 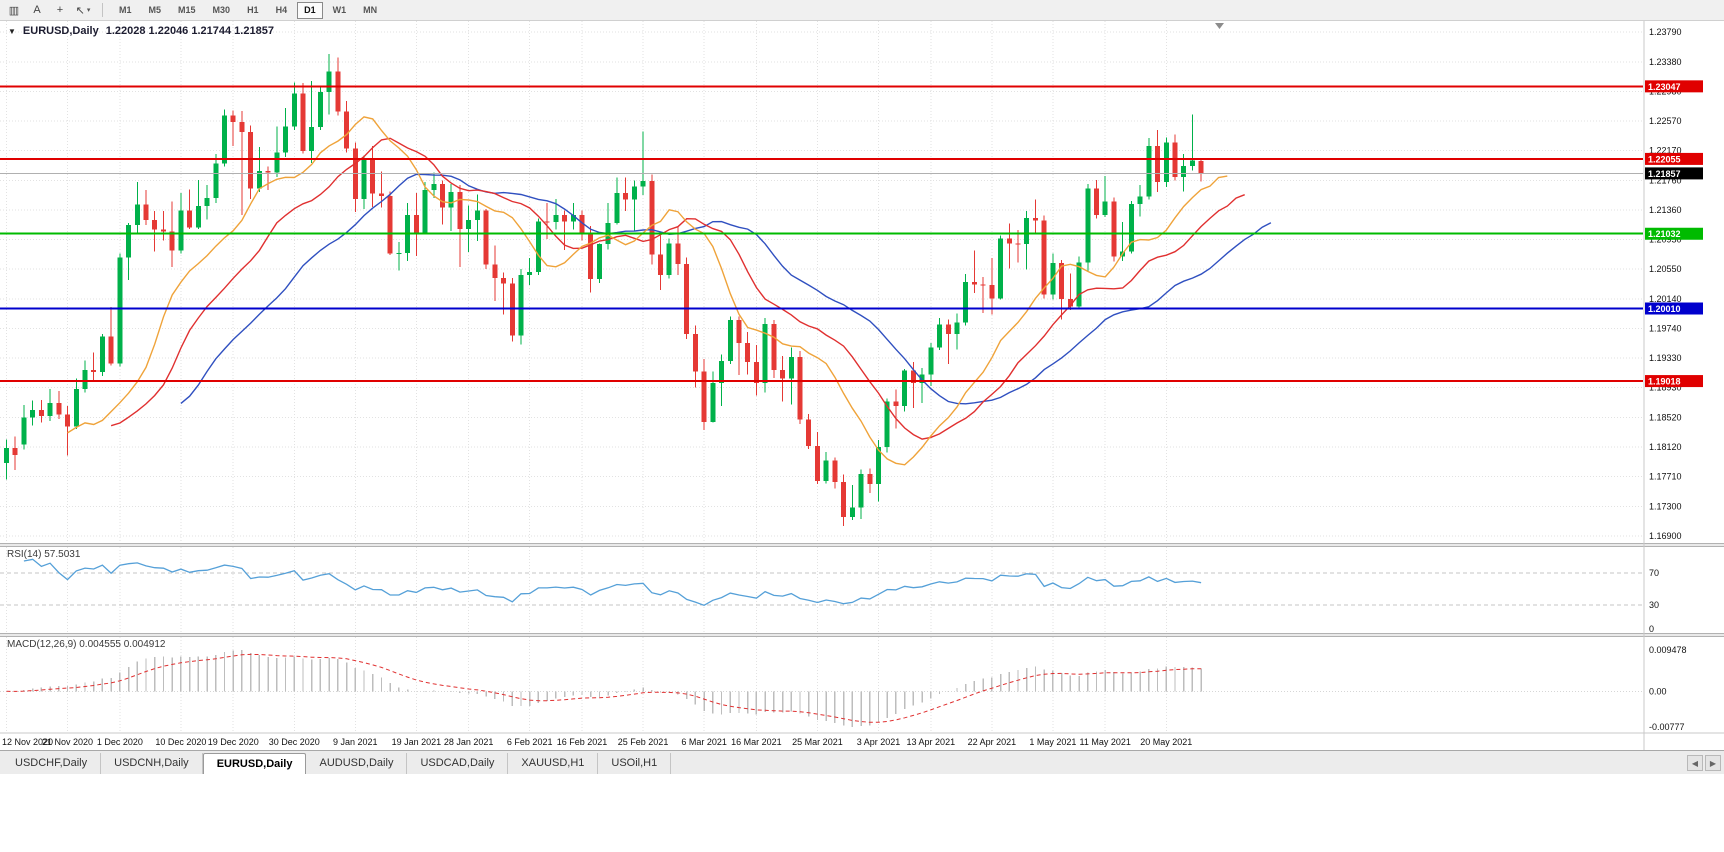 What do you see at coordinates (1665, 210) in the screenshot?
I see `y-axis-label: 1.21360` at bounding box center [1665, 210].